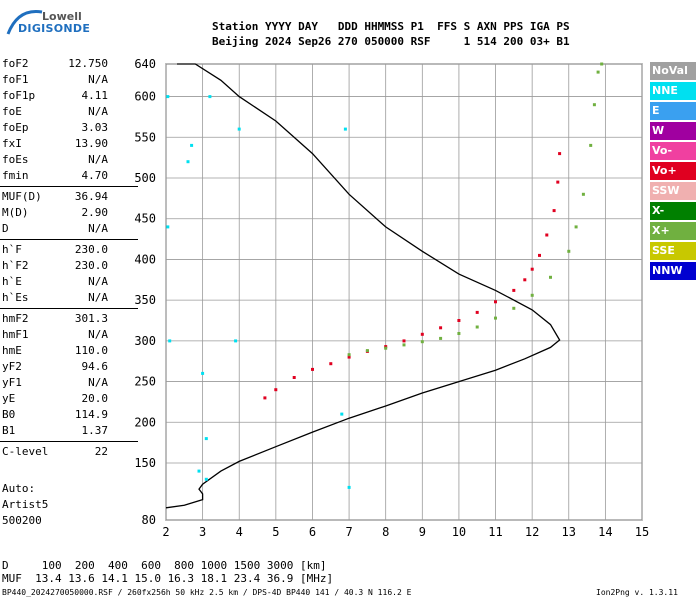 The width and height of the screenshot is (700, 600). What do you see at coordinates (69, 351) in the screenshot?
I see `param-row: hmE 110.0` at bounding box center [69, 351].